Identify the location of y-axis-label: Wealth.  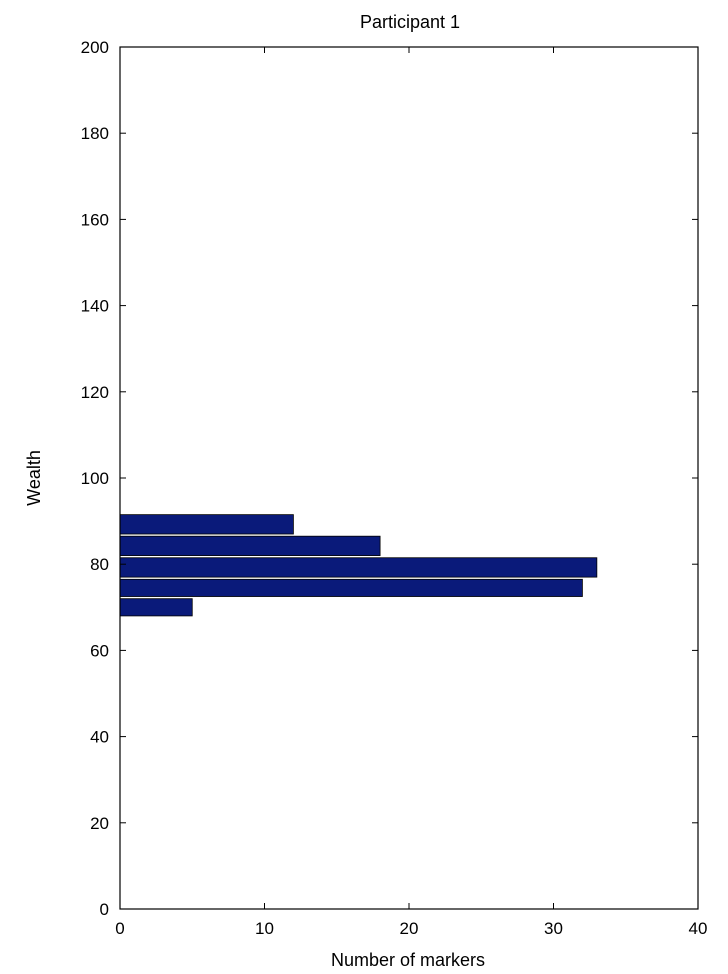
(34, 478).